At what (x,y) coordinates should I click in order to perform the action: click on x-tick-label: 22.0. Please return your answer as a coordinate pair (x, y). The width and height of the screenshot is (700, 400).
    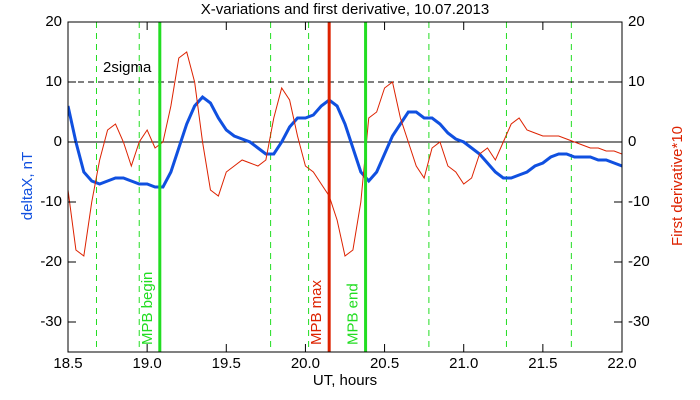
    Looking at the image, I should click on (621, 363).